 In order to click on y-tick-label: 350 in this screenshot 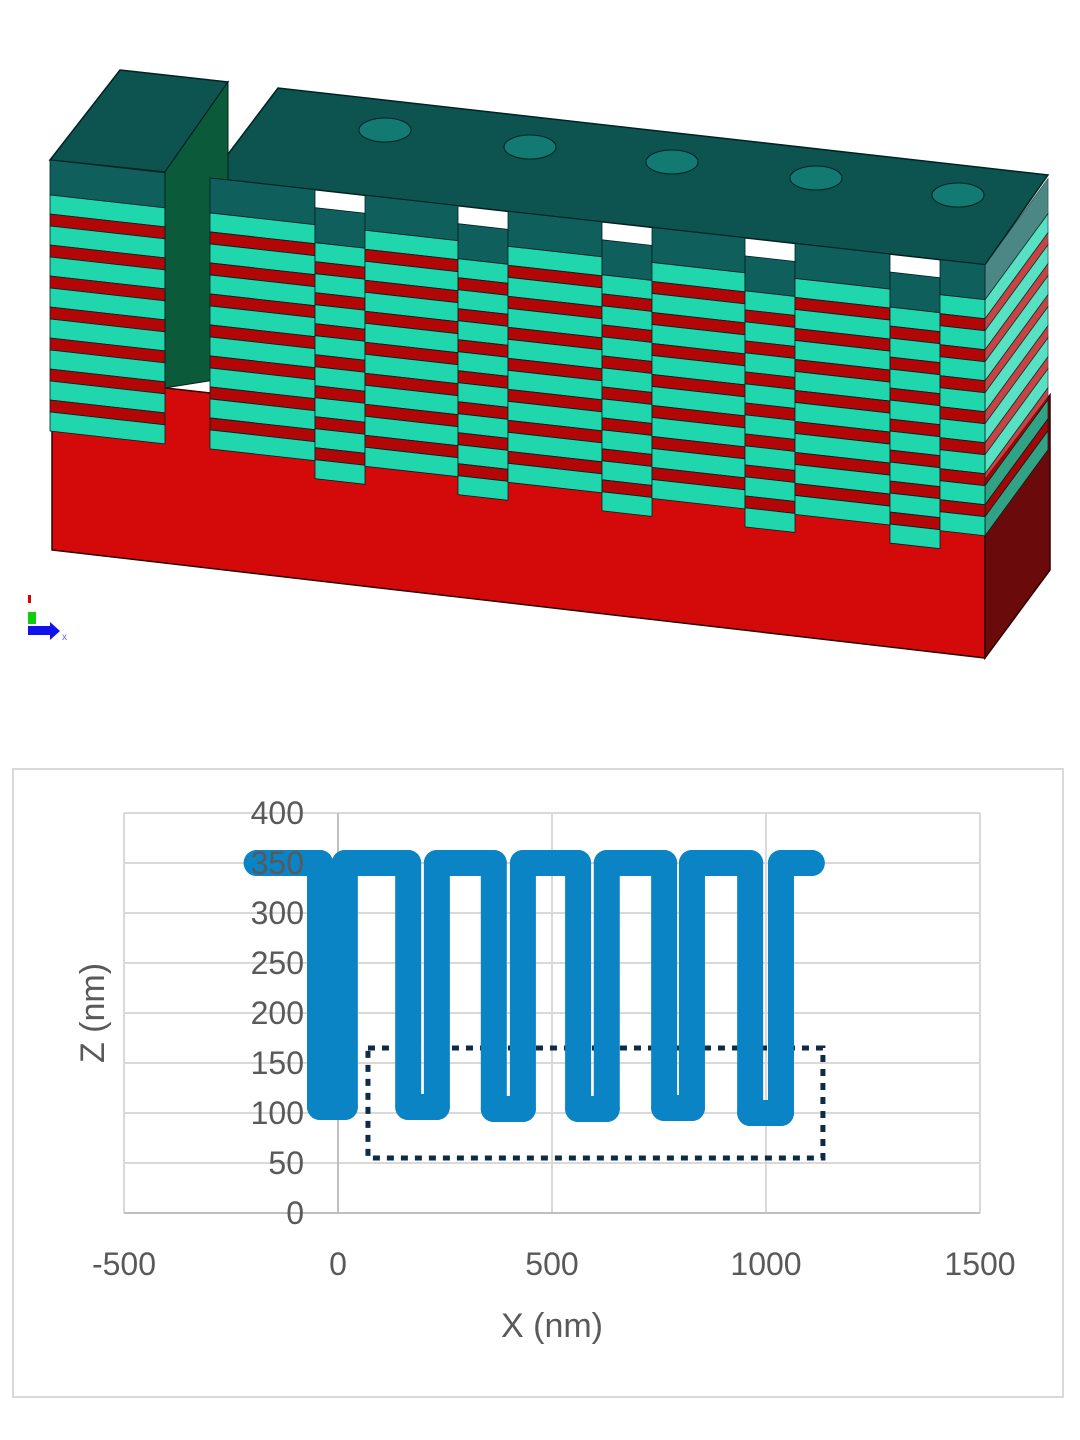, I will do `click(277, 863)`.